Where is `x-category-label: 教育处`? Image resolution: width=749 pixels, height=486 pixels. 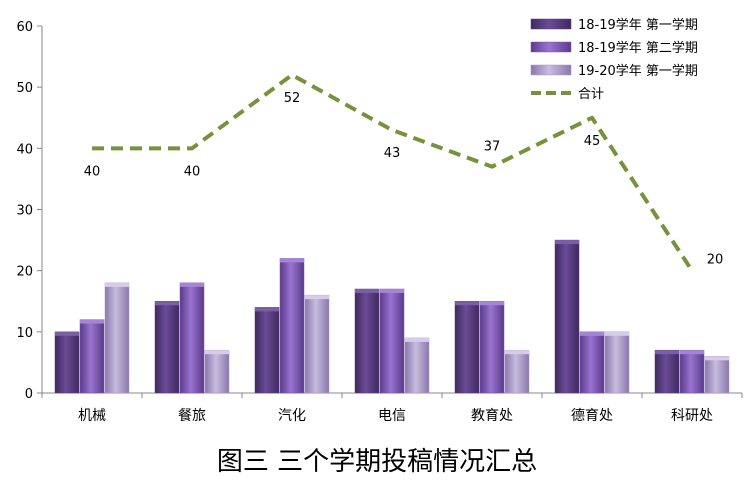
x-category-label: 教育处 is located at coordinates (492, 416).